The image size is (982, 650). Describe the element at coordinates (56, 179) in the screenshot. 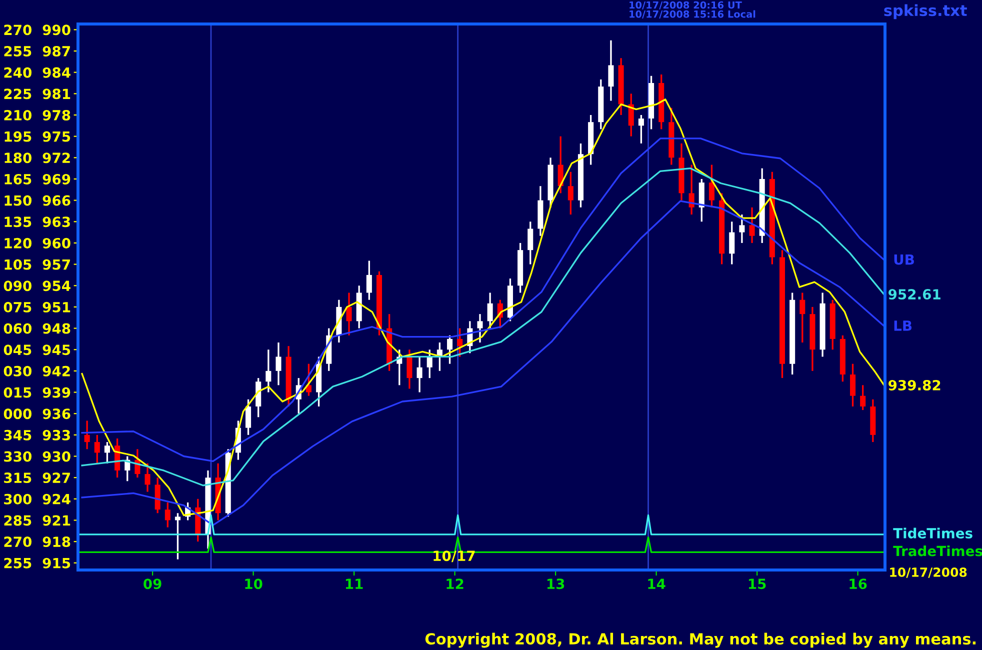

I see `y-tick-label: 969` at that location.